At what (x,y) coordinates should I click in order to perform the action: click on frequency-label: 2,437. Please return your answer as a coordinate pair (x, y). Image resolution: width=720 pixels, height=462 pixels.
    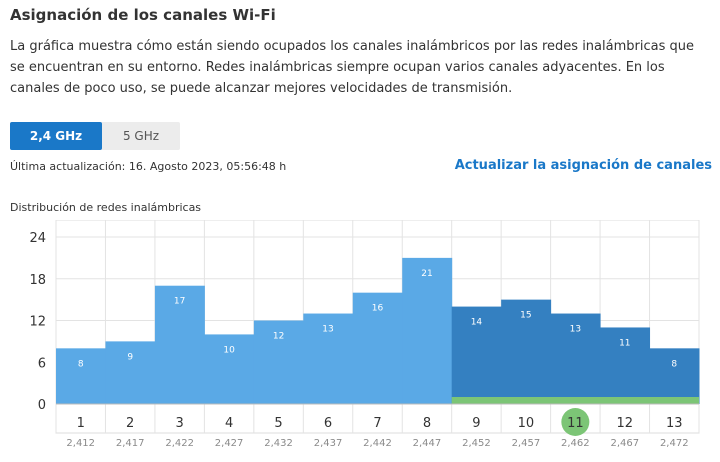
    Looking at the image, I should click on (328, 443).